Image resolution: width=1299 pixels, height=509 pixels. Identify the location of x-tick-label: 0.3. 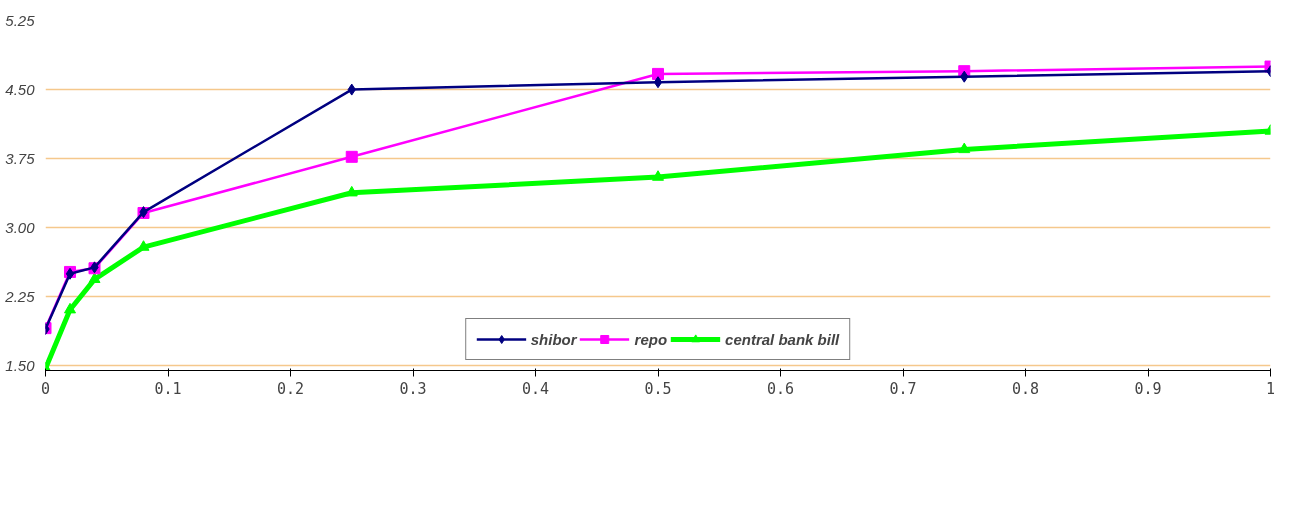
(413, 388).